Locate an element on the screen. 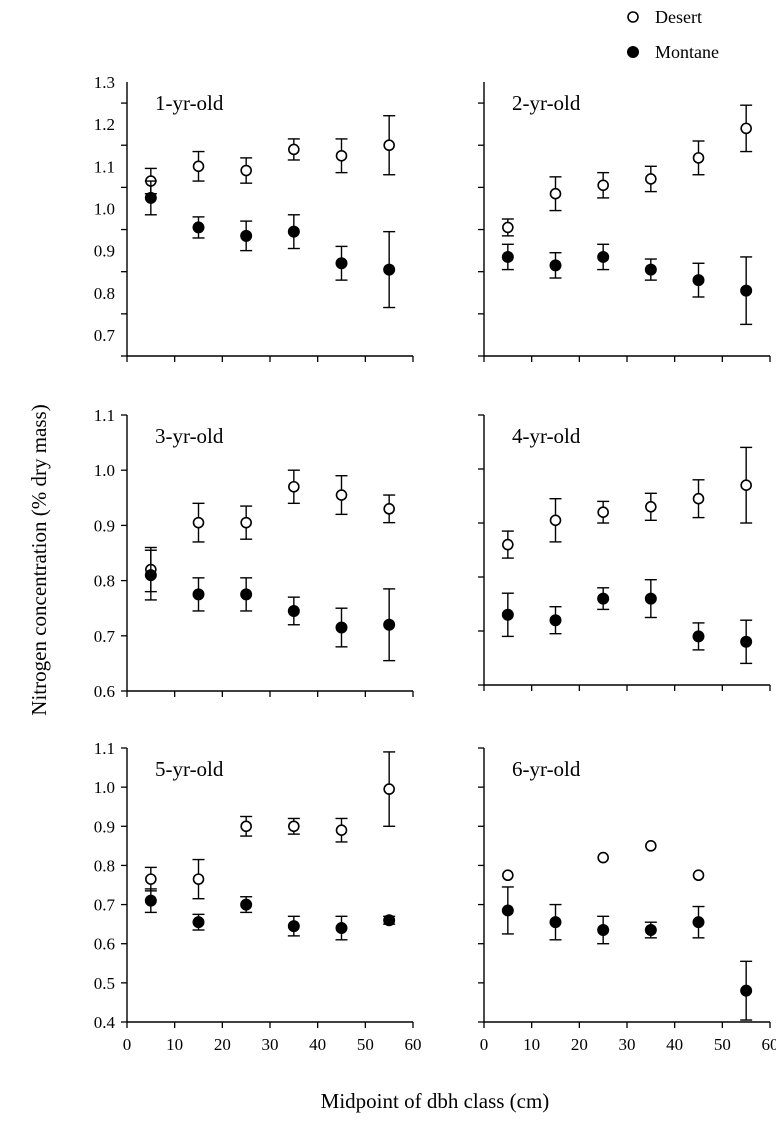 This screenshot has width=776, height=1125. y-tick-label: 1.3 is located at coordinates (104, 82).